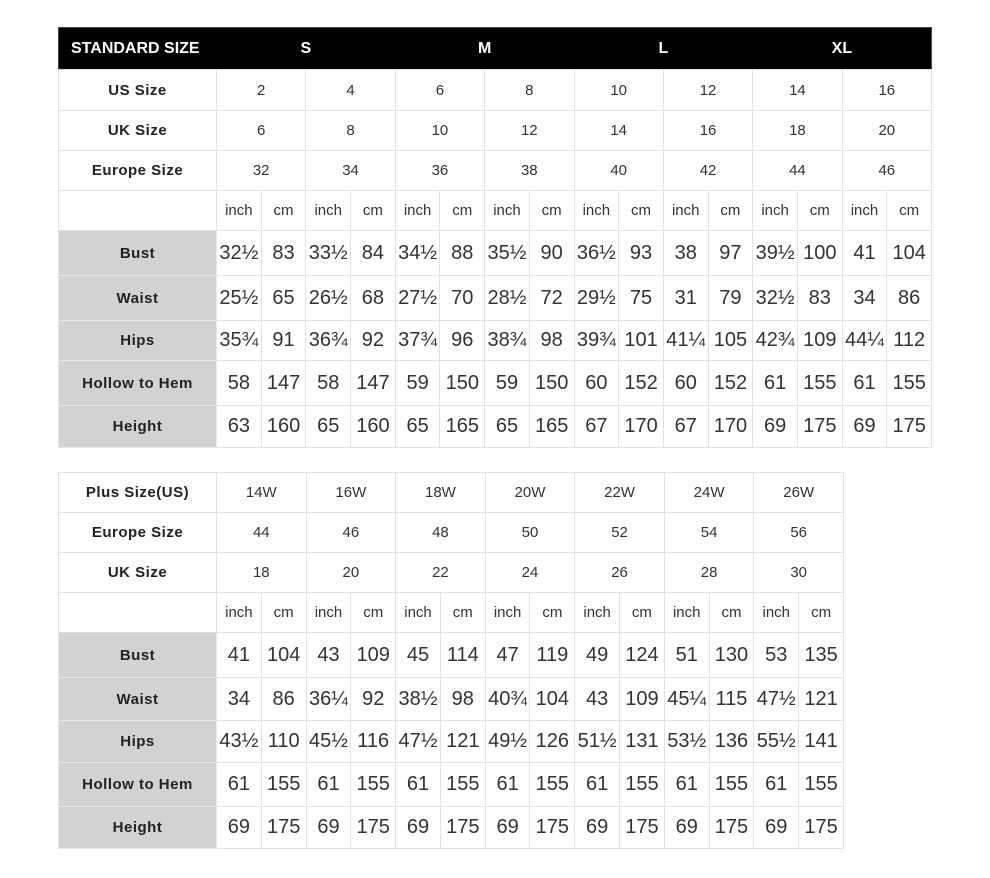 The height and width of the screenshot is (878, 990). Describe the element at coordinates (776, 741) in the screenshot. I see `measurement-value: 55½` at that location.